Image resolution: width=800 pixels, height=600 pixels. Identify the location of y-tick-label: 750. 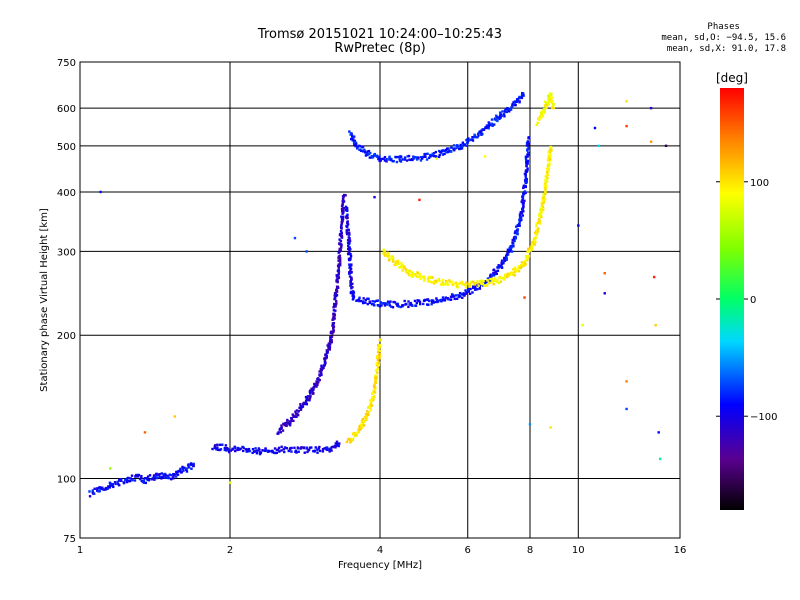
(66, 63).